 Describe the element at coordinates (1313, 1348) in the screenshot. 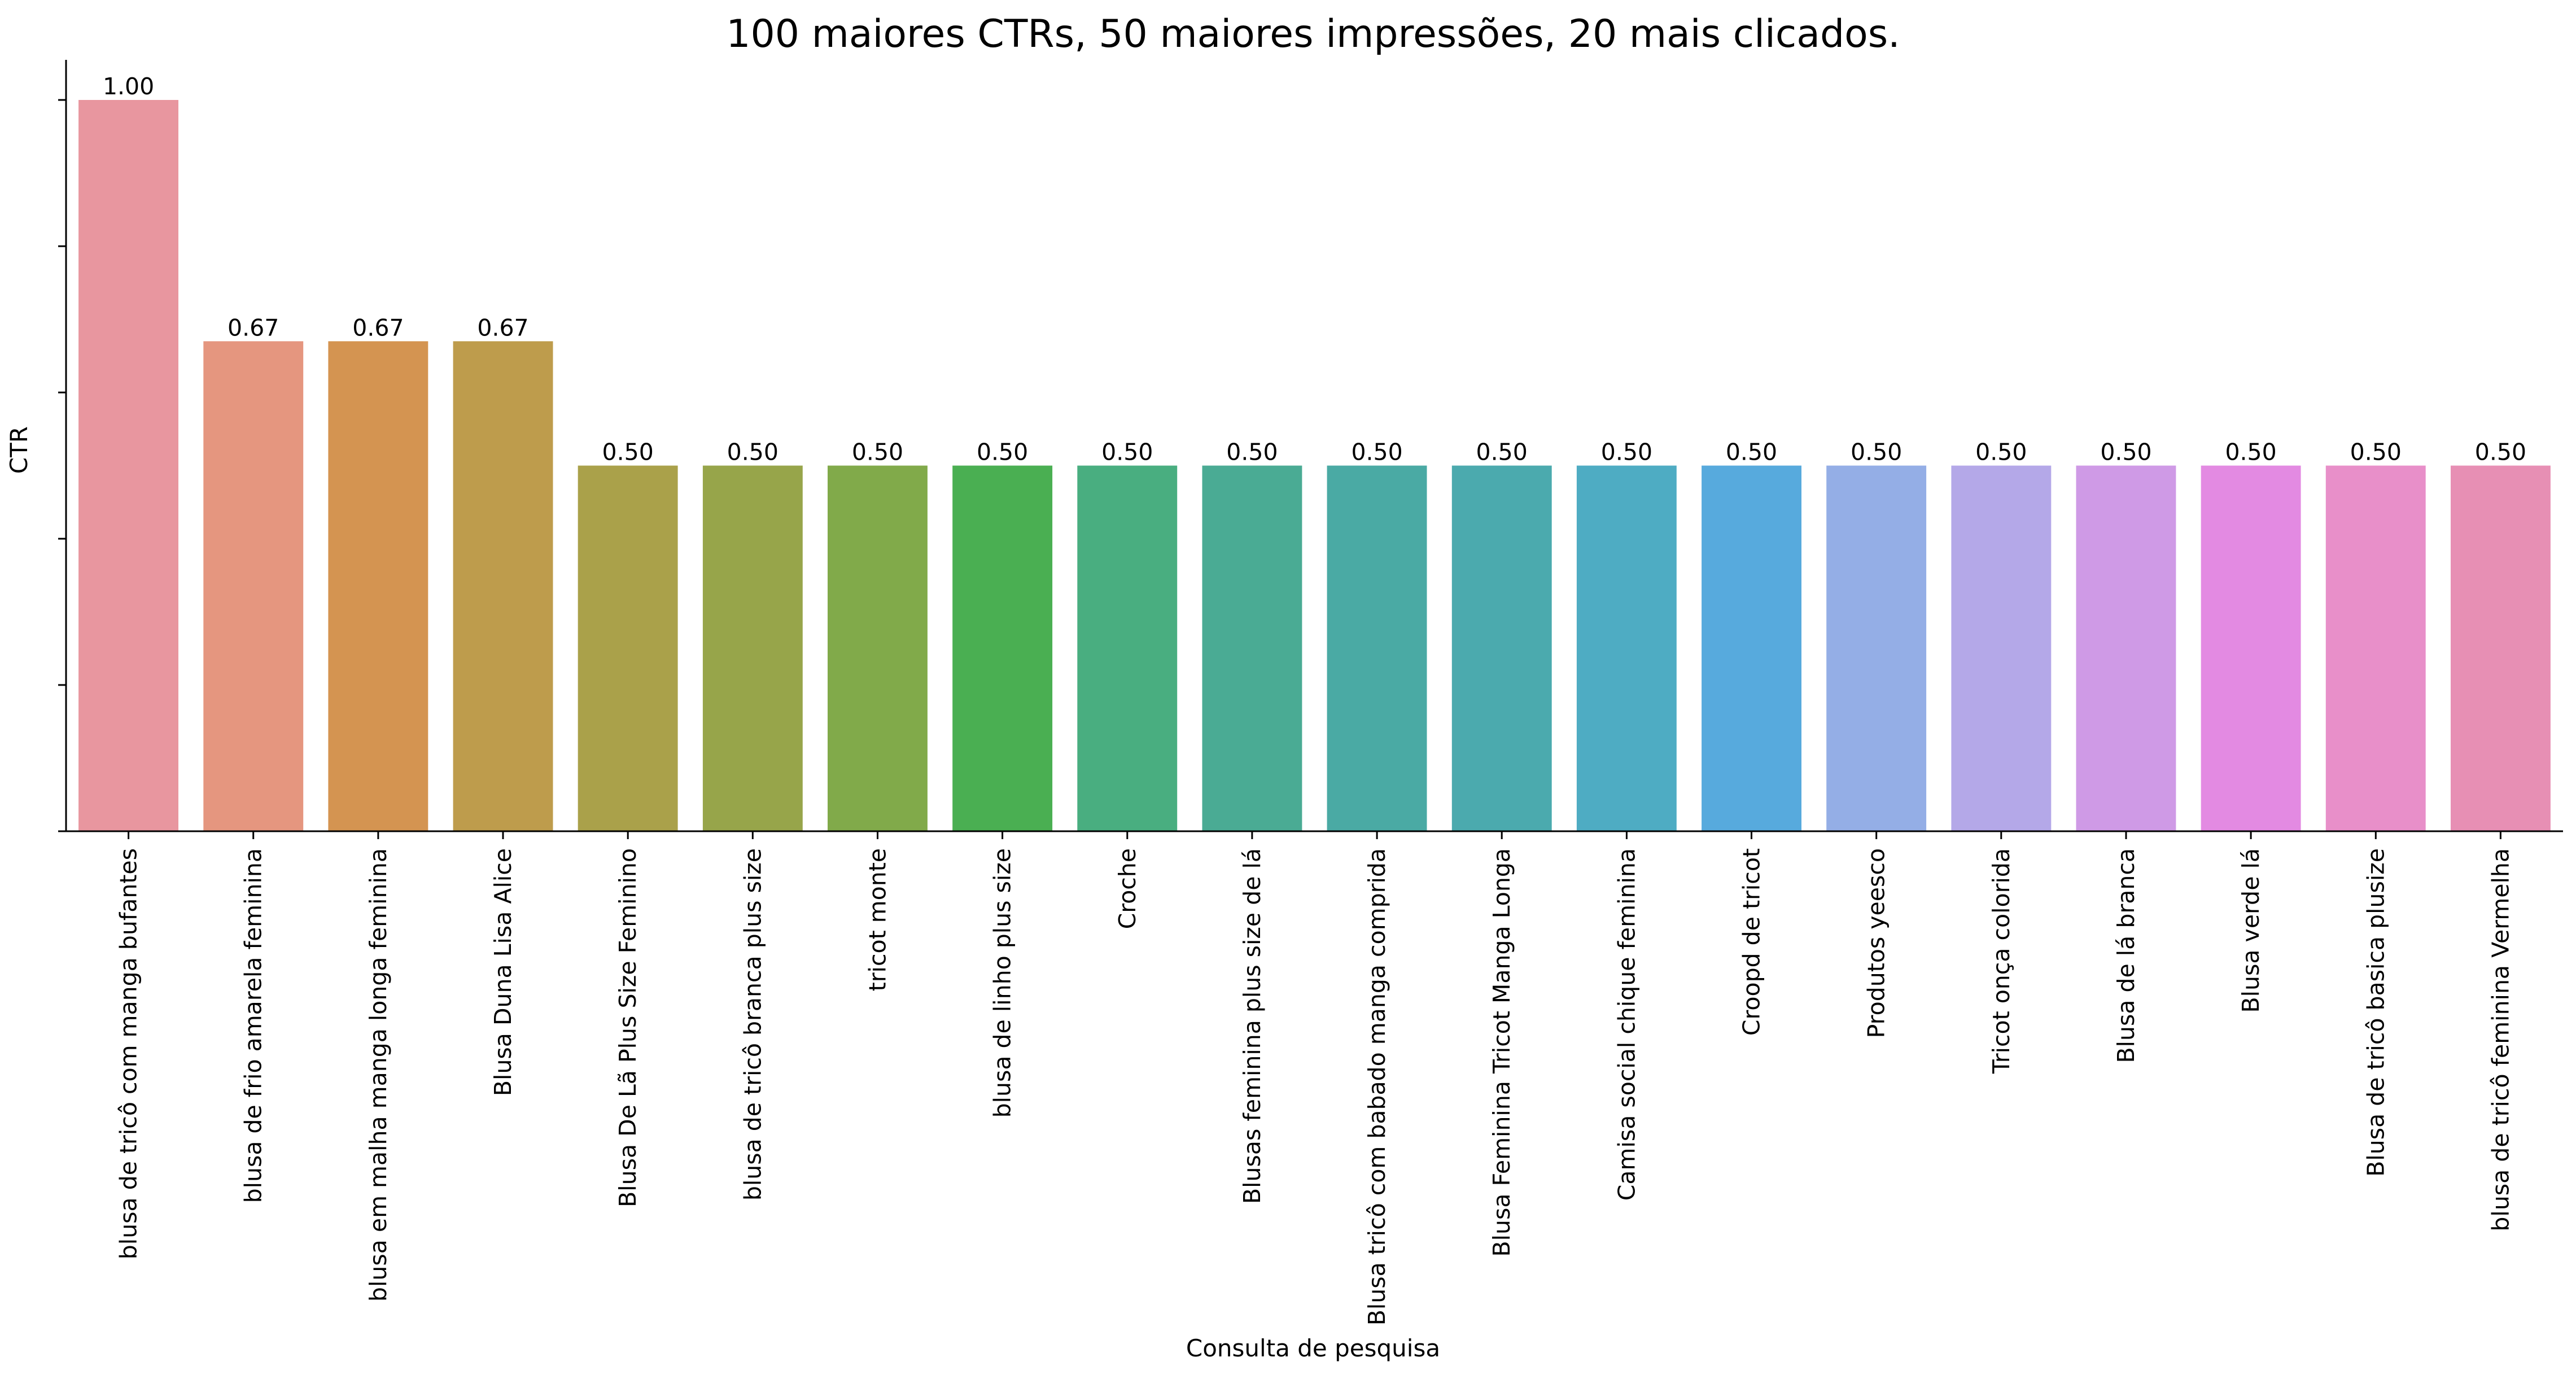

I see `x-axis-label: Consulta de pesquisa` at that location.